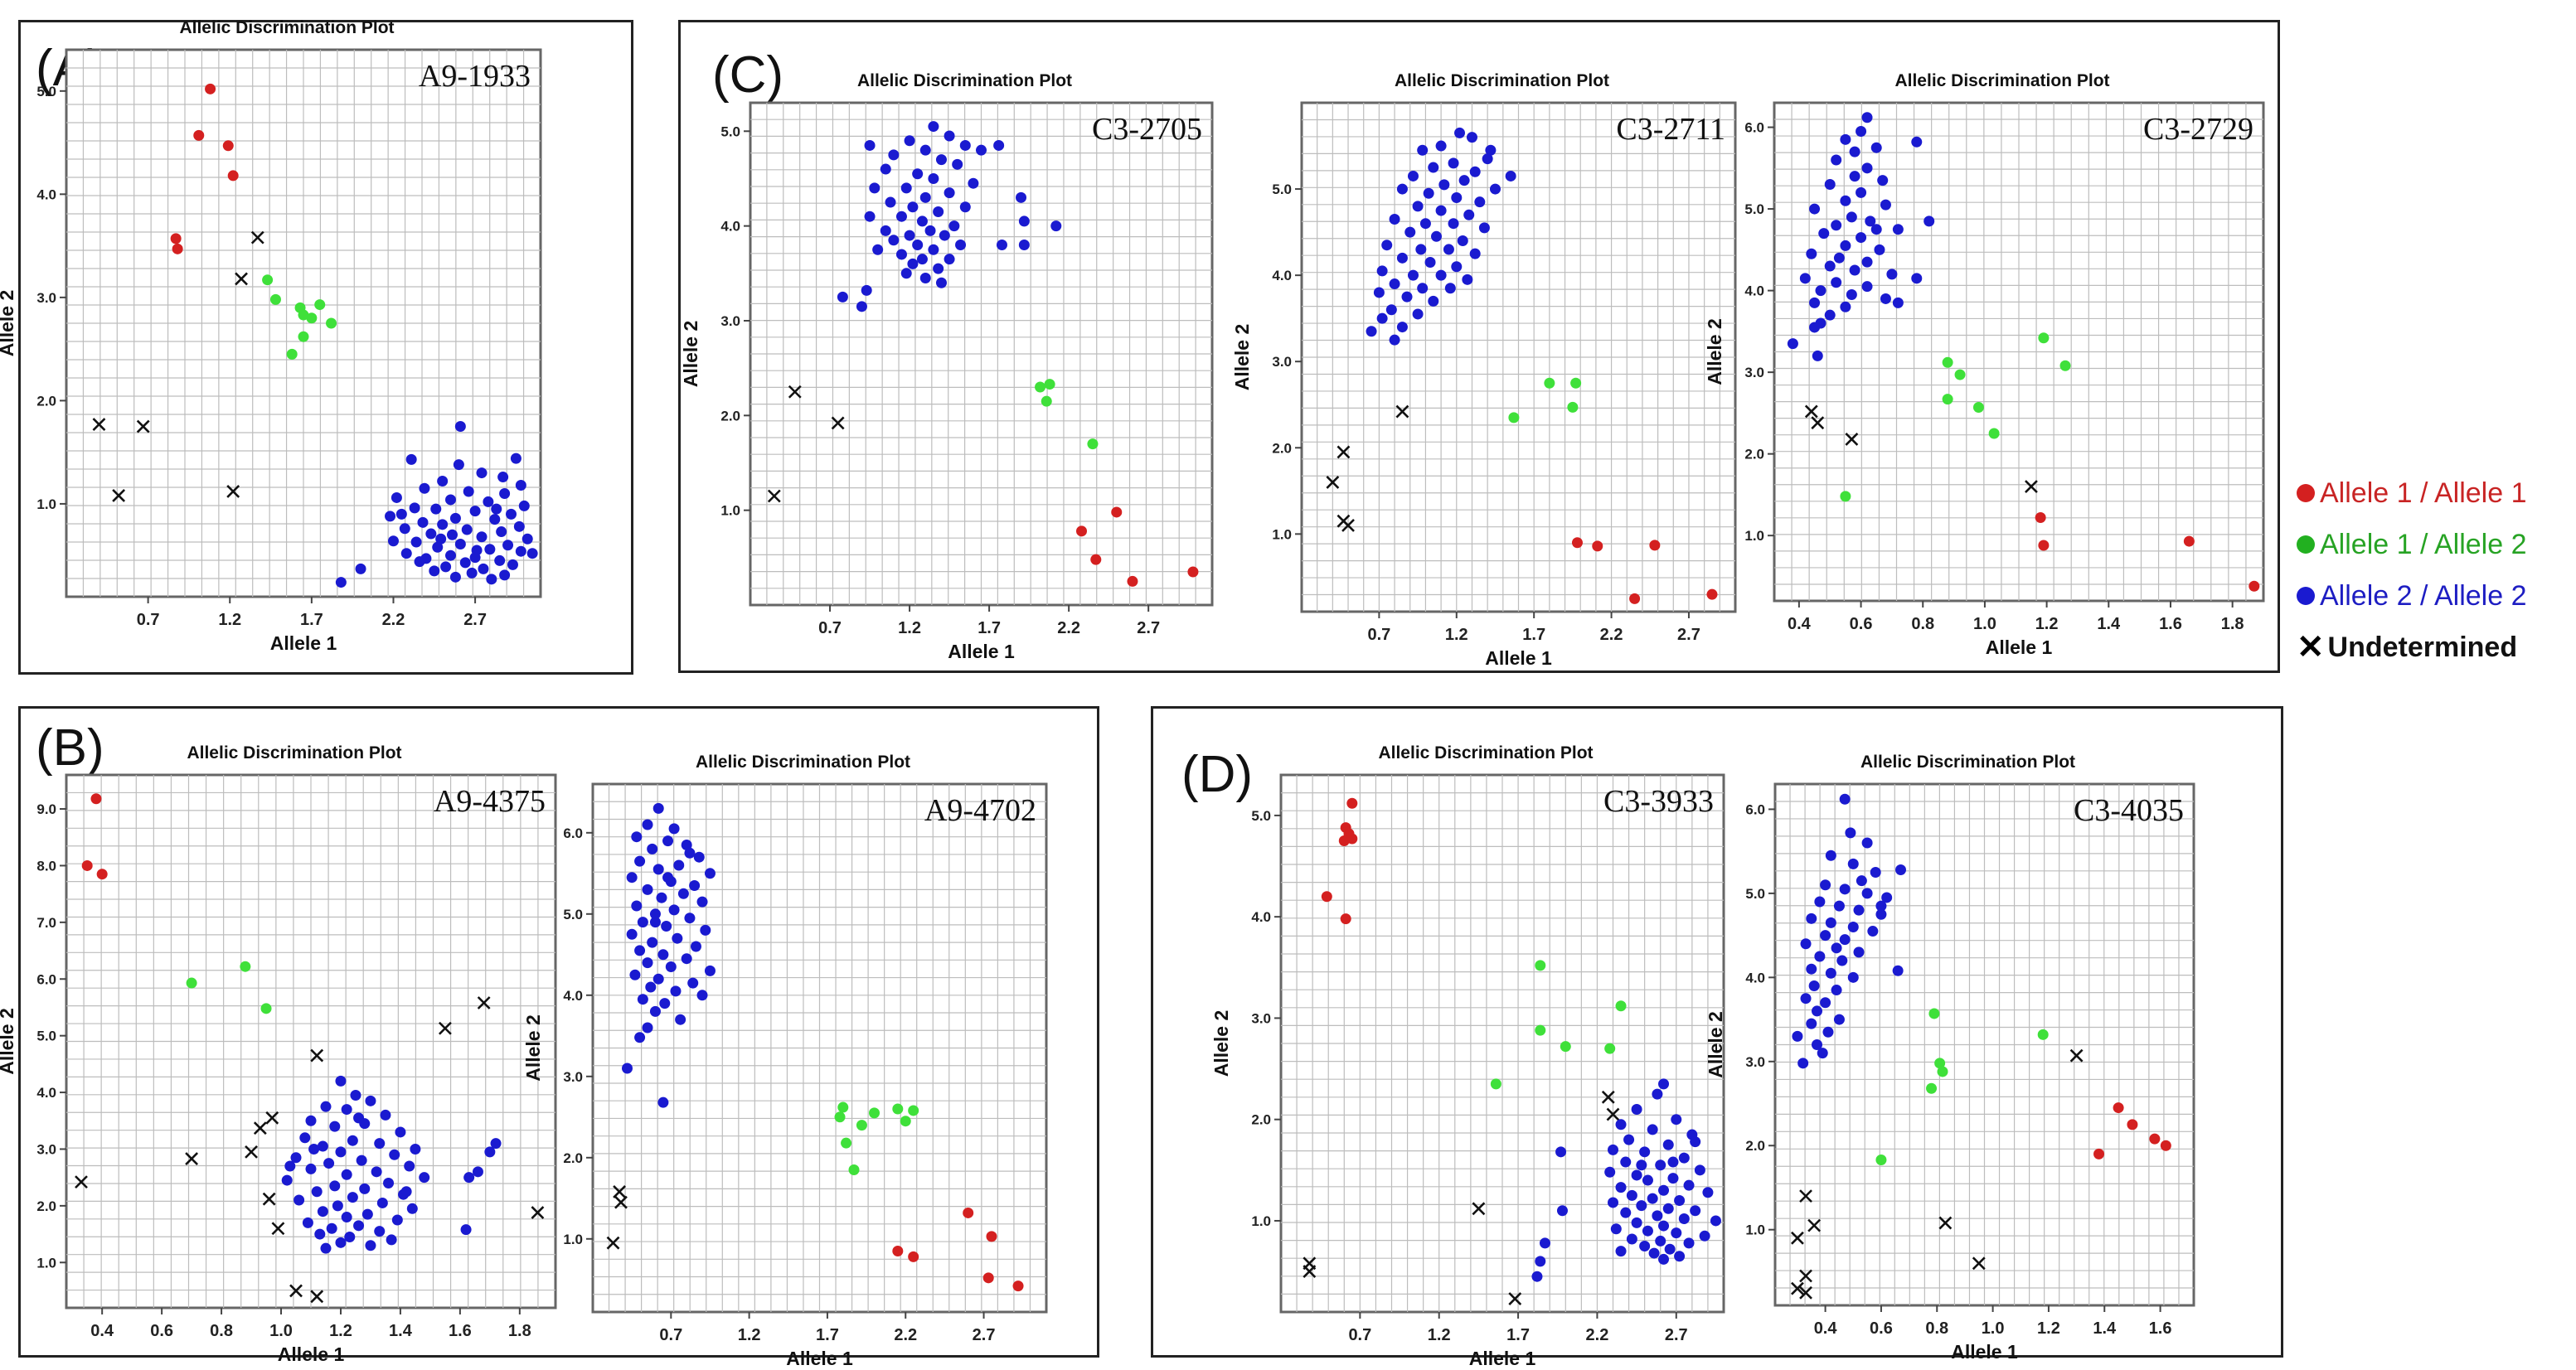  I want to click on x-tick-label: 1.6, so click(2160, 1328).